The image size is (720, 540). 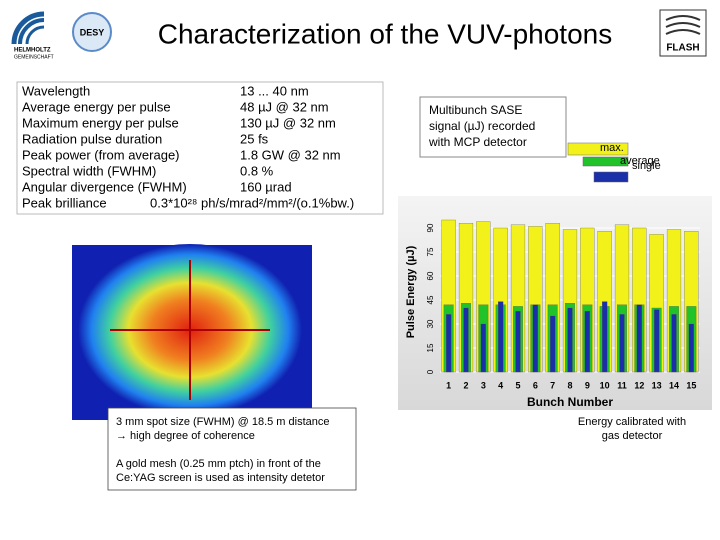 I want to click on x-tick-label: 4, so click(x=500, y=385).